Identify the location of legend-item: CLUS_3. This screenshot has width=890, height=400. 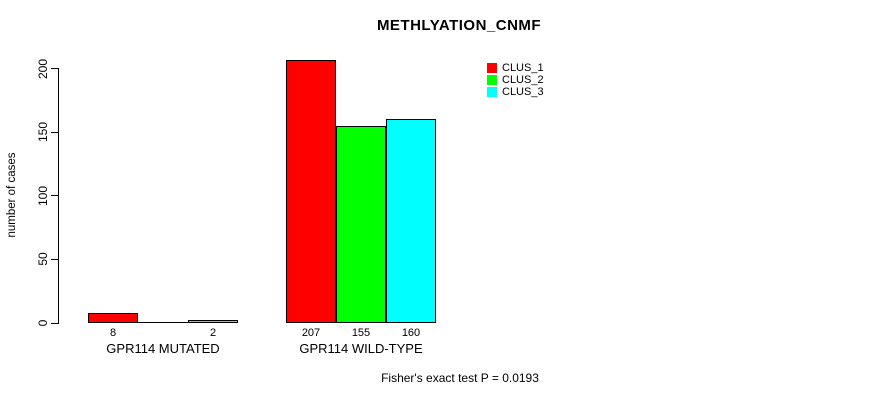
(515, 92).